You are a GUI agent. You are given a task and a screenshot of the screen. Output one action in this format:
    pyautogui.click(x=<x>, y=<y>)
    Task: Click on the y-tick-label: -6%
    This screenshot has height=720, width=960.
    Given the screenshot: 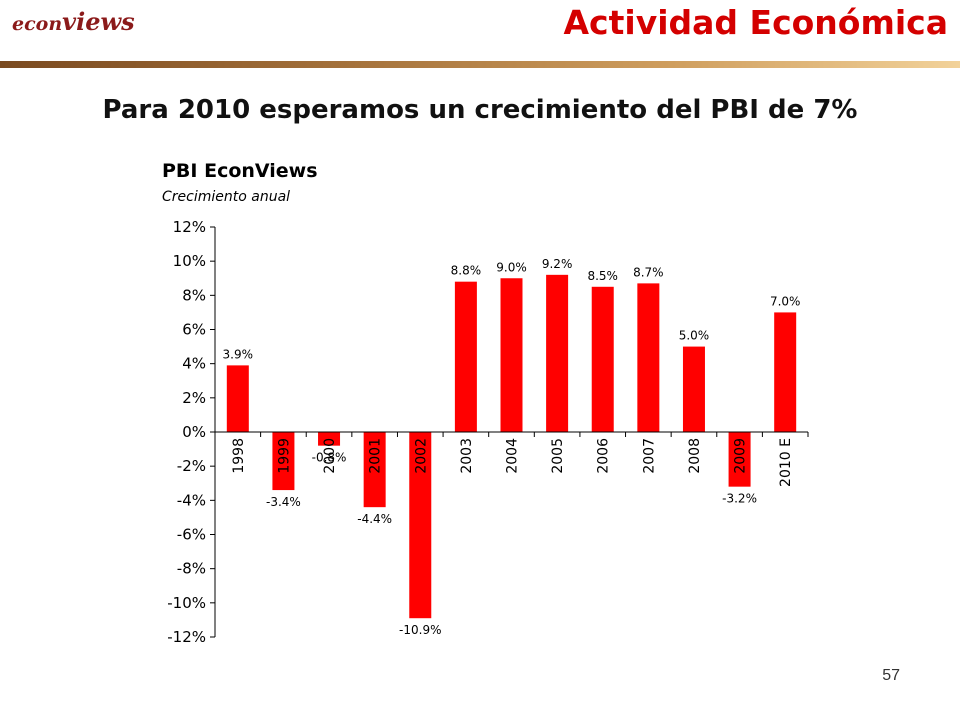 What is the action you would take?
    pyautogui.click(x=191, y=535)
    